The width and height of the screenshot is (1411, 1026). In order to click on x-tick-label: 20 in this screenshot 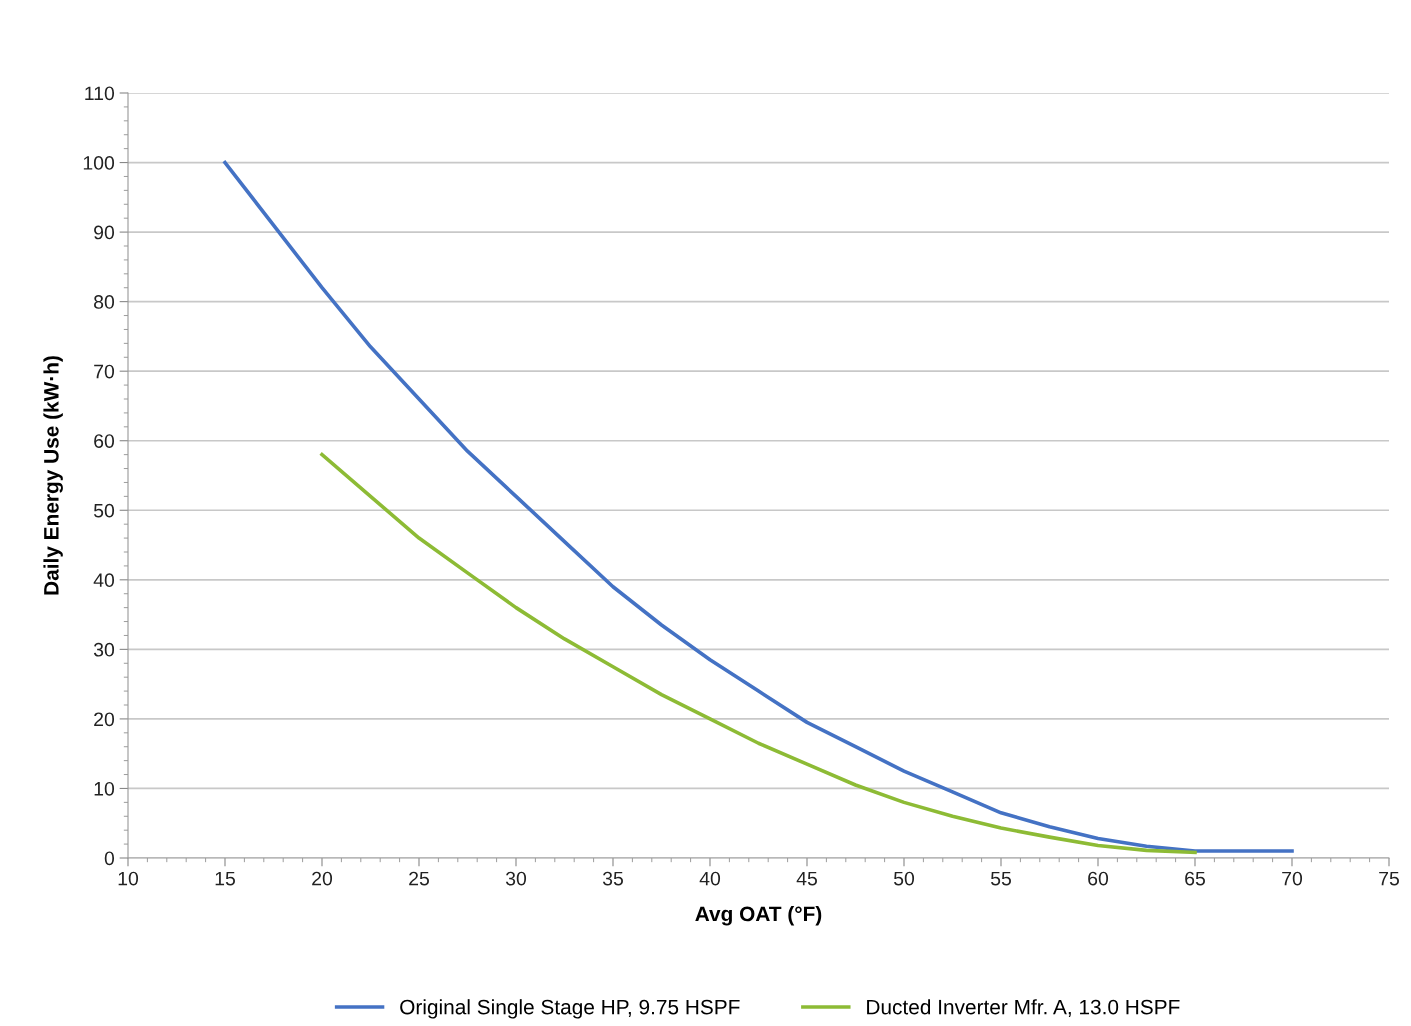, I will do `click(322, 878)`.